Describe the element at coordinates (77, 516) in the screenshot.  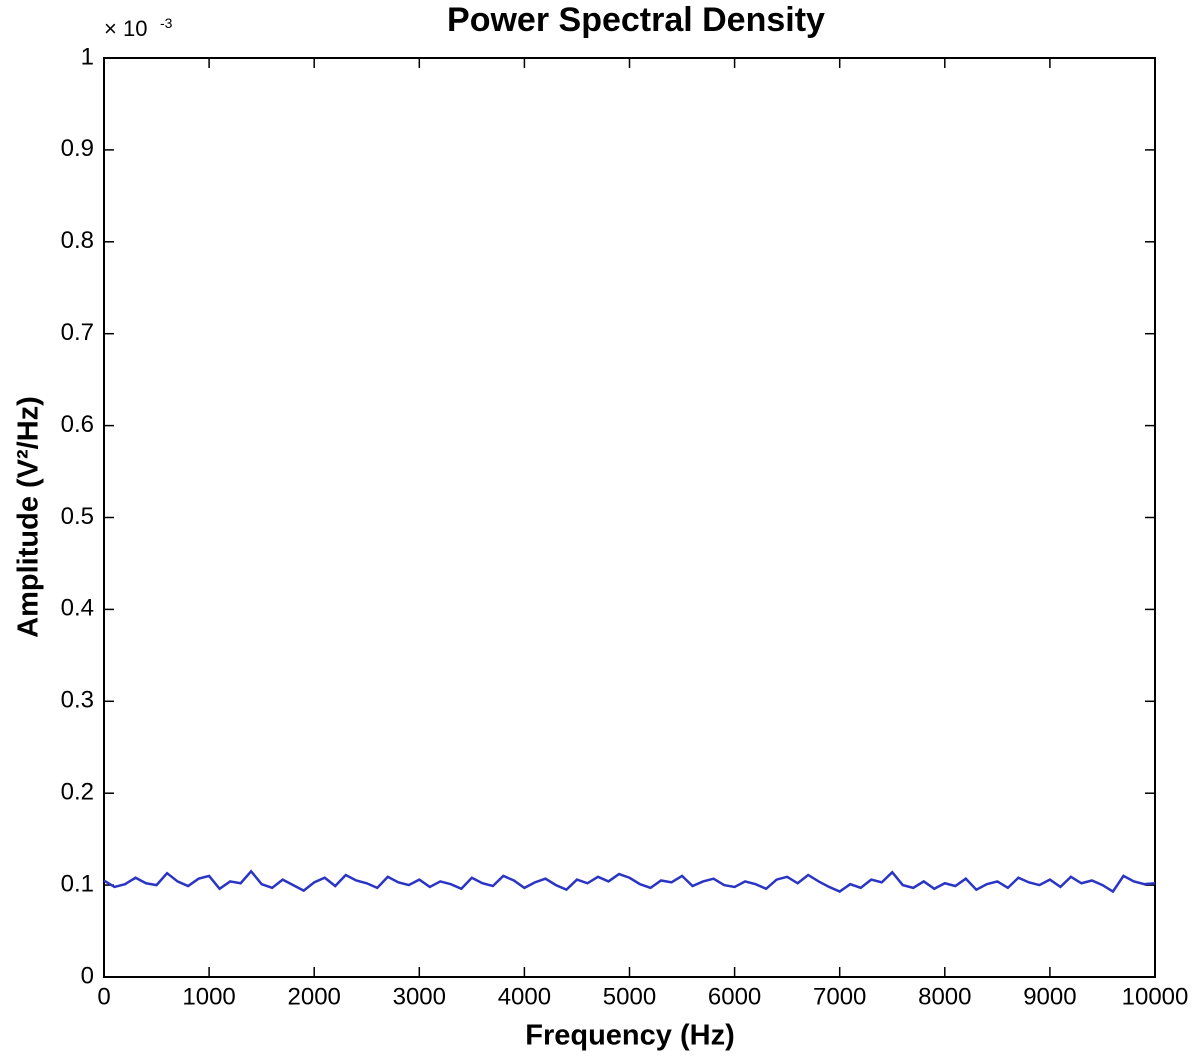
I see `y-tick-label: 0.5` at that location.